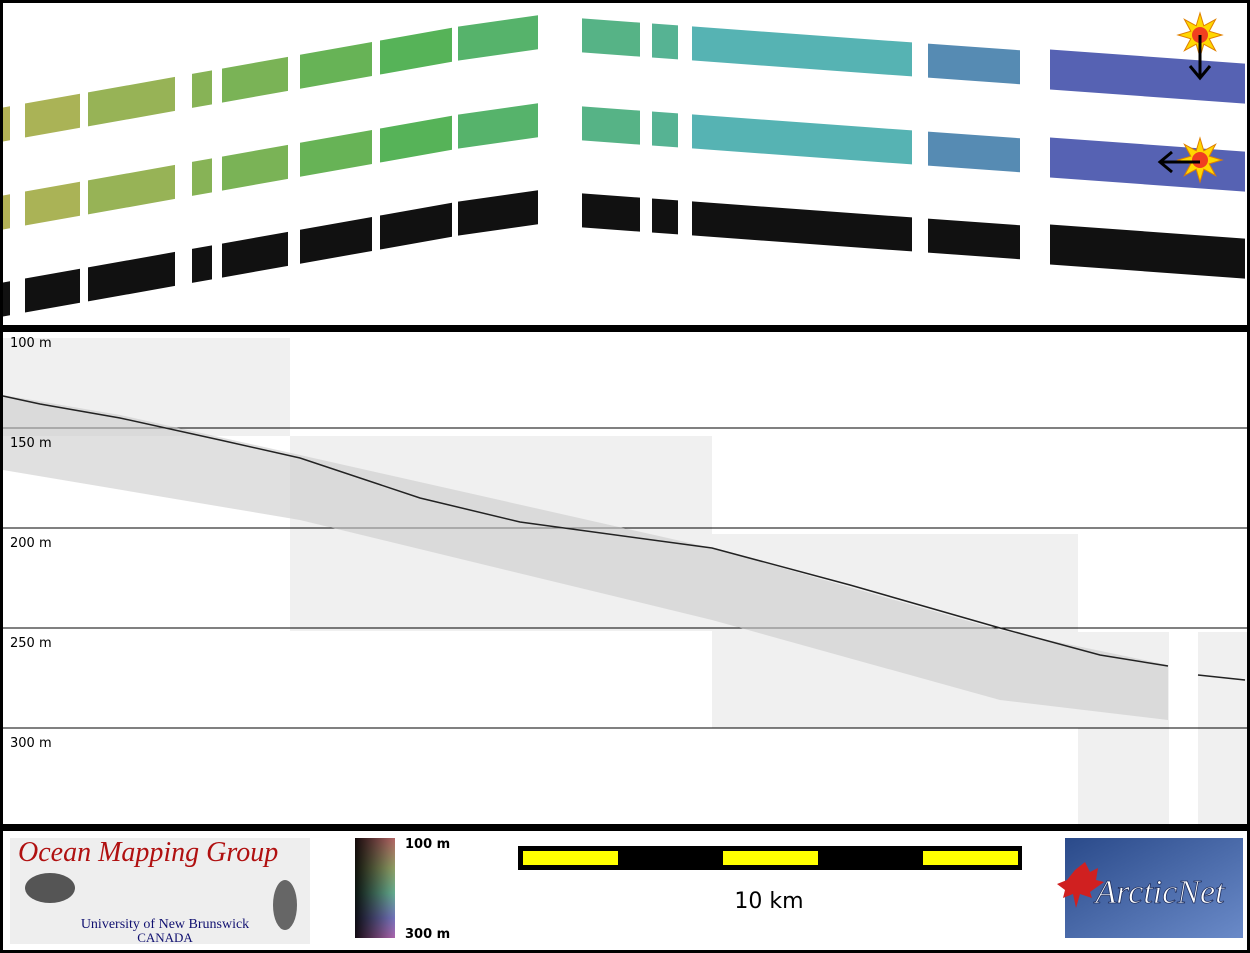 The image size is (1250, 953). I want to click on sun-core, so click(1200, 160).